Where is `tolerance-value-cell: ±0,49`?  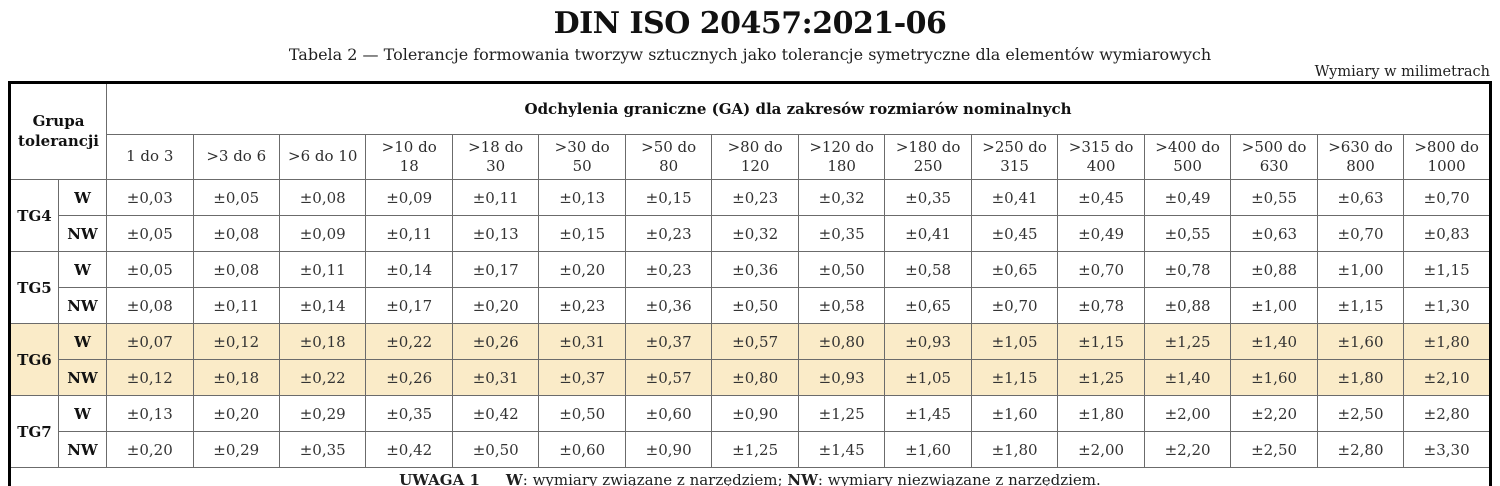 tolerance-value-cell: ±0,49 is located at coordinates (1101, 233).